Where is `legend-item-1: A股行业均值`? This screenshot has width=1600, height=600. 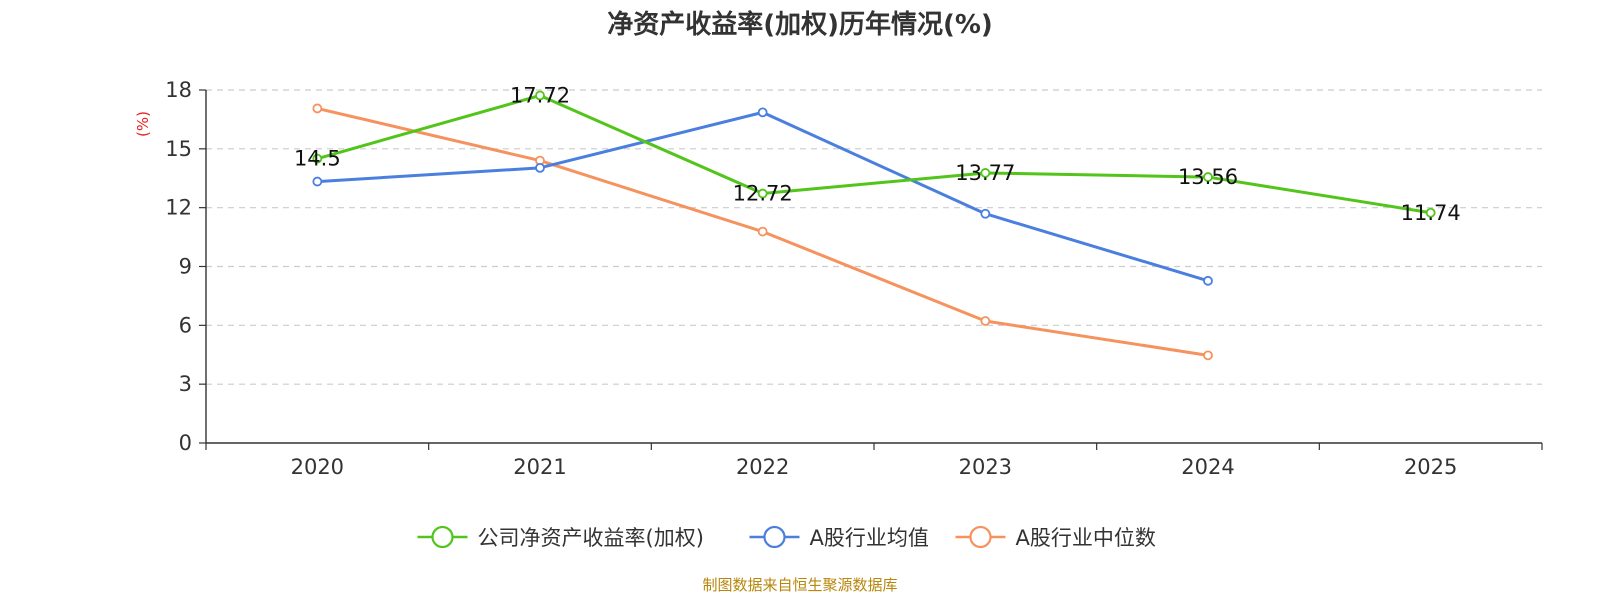 legend-item-1: A股行业均值 is located at coordinates (839, 537).